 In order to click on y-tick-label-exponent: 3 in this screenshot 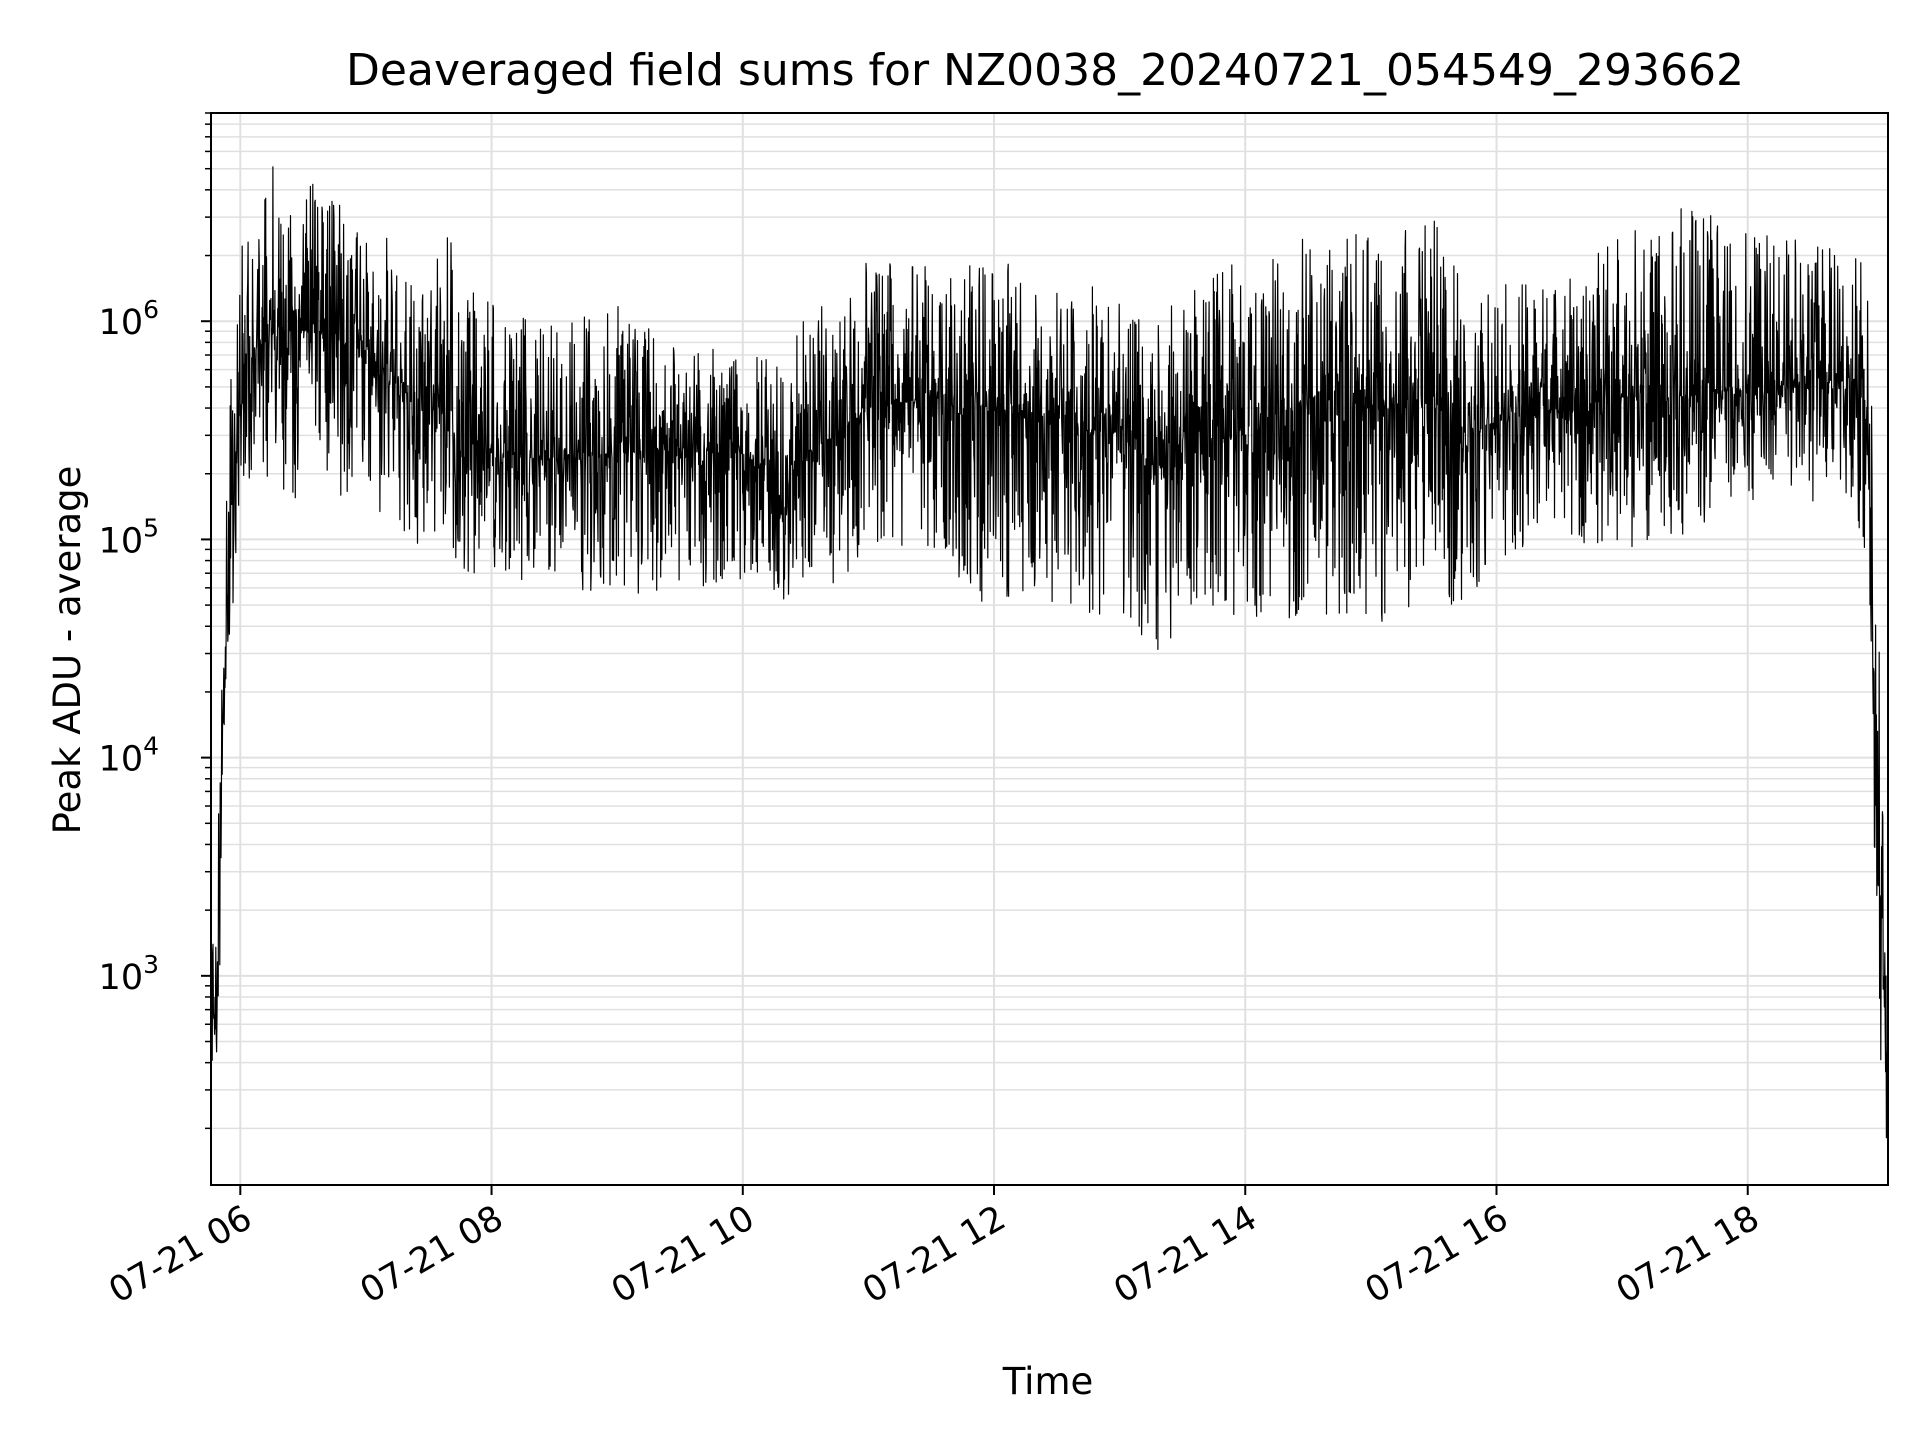, I will do `click(151, 964)`.